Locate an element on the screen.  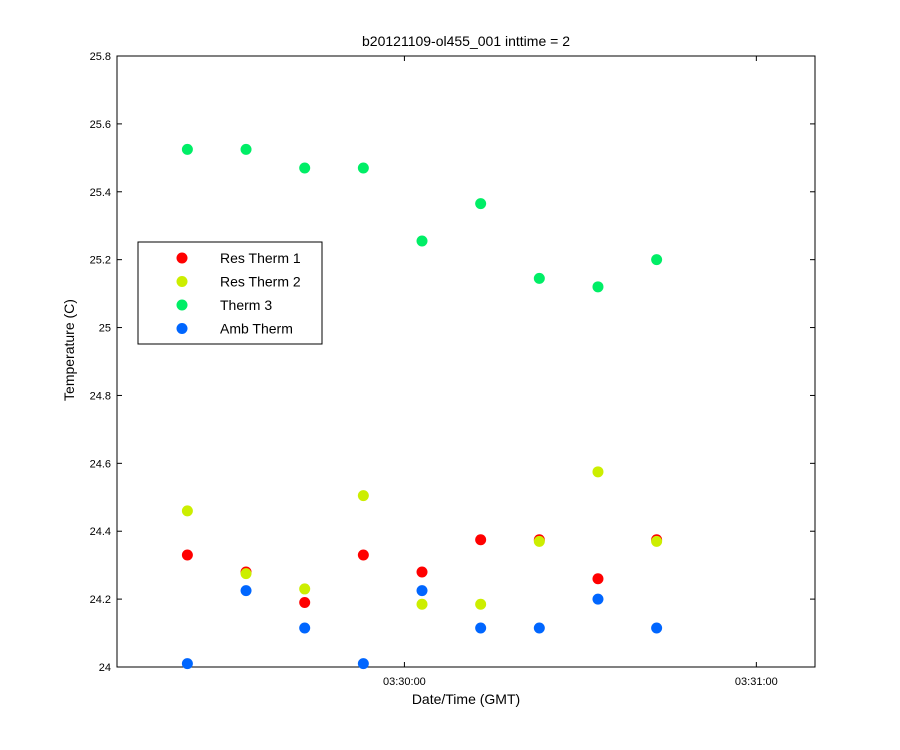
y-tick-label: 24.6 is located at coordinates (100, 464).